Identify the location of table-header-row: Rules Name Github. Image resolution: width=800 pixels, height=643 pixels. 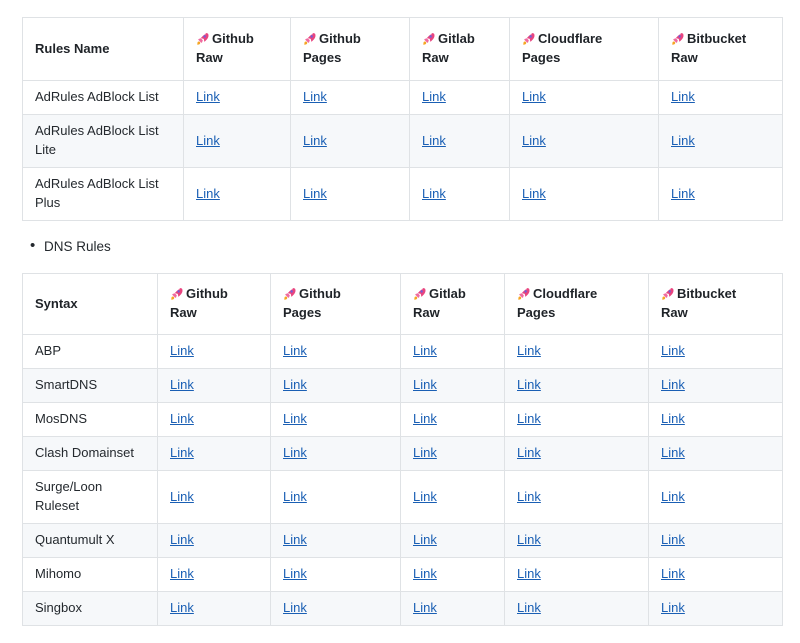
(402, 49).